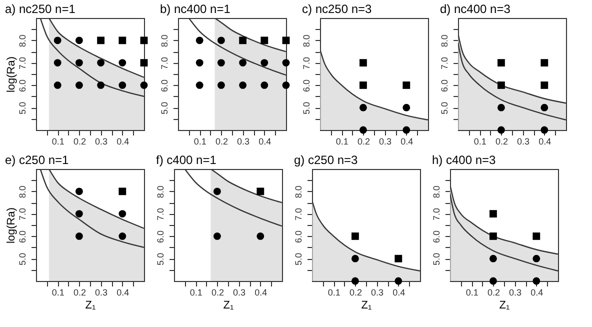 The height and width of the screenshot is (327, 592). Describe the element at coordinates (195, 9) in the screenshot. I see `chart-title: b) nc400 n=1` at that location.